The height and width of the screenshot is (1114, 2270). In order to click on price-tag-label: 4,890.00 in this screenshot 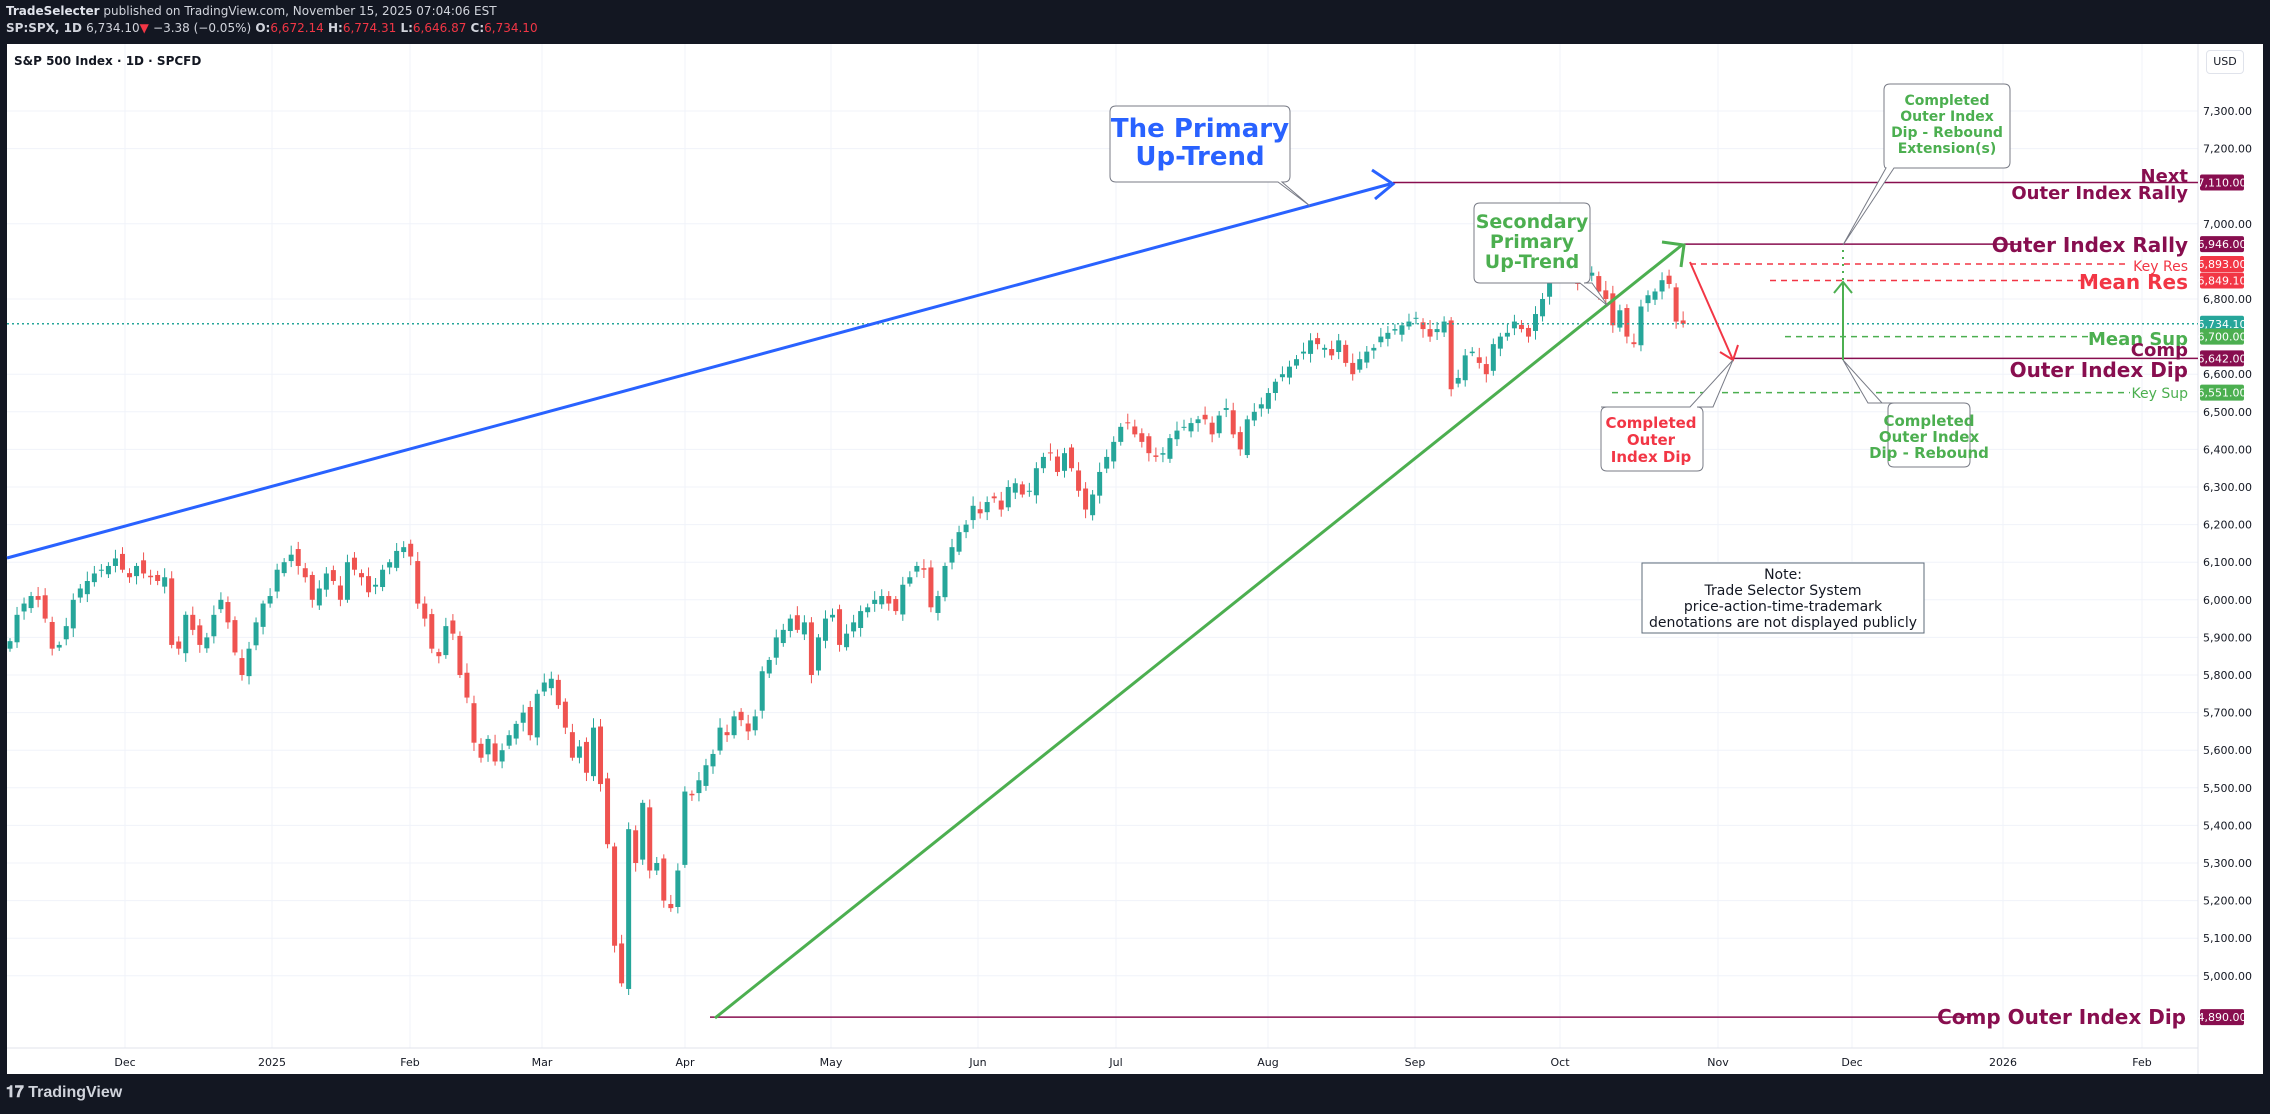, I will do `click(2222, 1017)`.